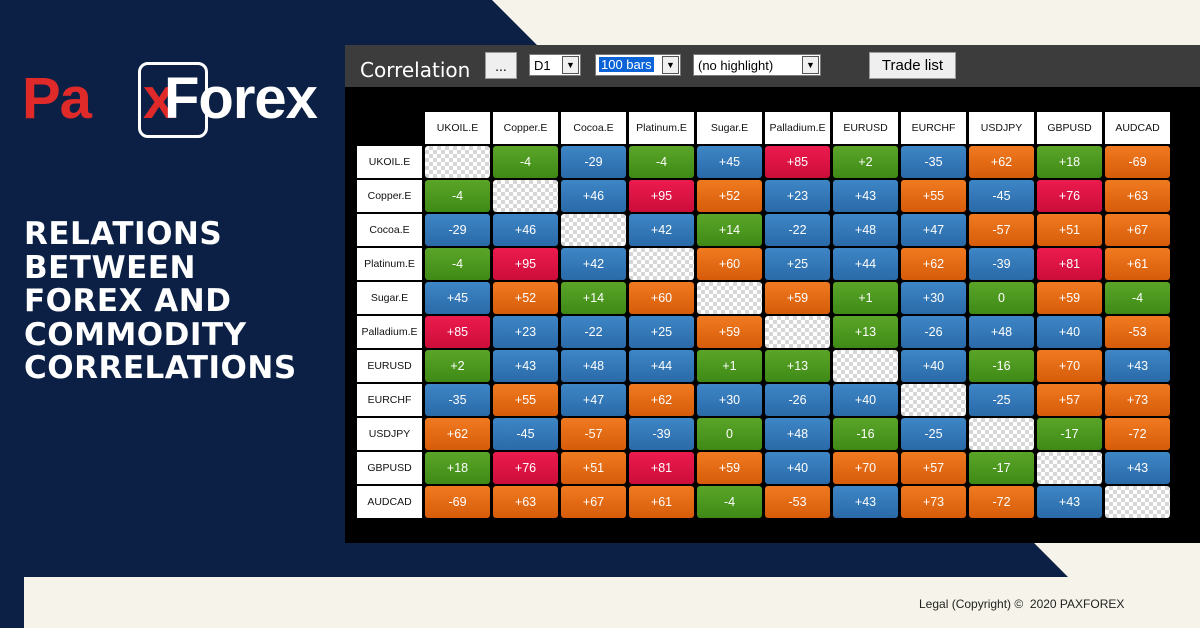  What do you see at coordinates (1137, 434) in the screenshot?
I see `correlation-cell: -72` at bounding box center [1137, 434].